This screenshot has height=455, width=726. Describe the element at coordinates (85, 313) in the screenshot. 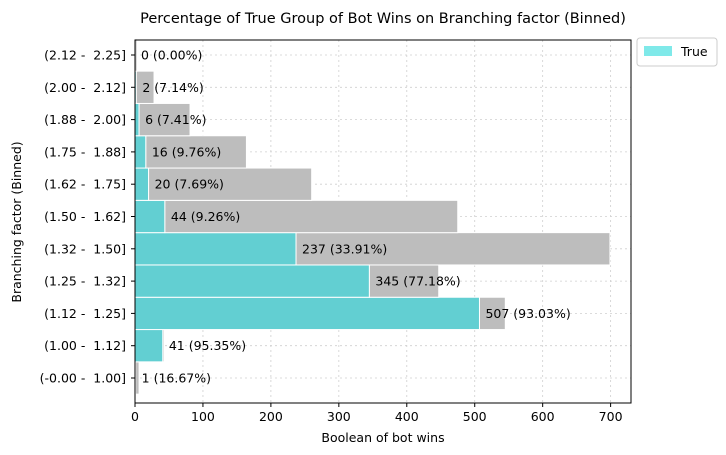

I see `y-tick-label: (1.12 - 1.25]` at that location.